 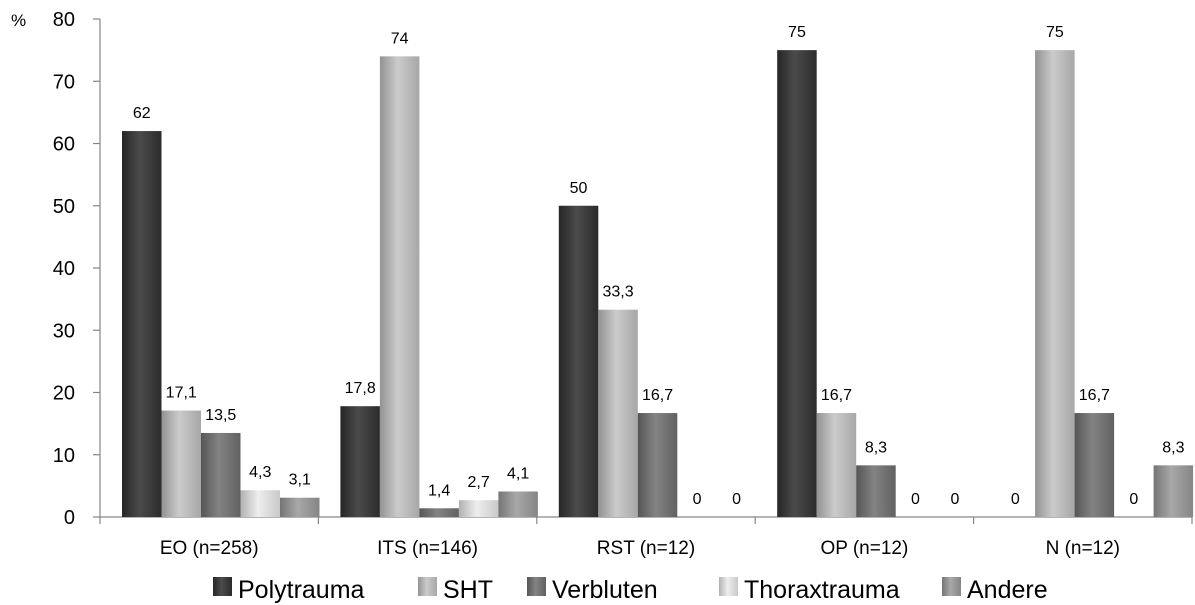 What do you see at coordinates (260, 472) in the screenshot?
I see `data-label: 4,3` at bounding box center [260, 472].